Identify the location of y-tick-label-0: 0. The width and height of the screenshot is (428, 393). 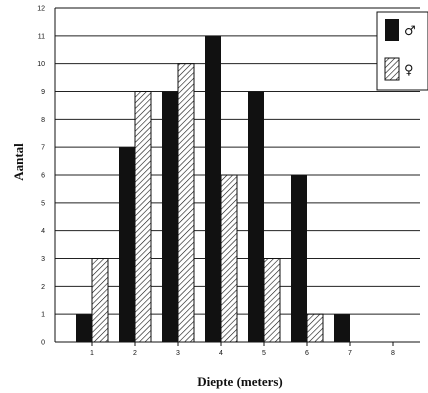
(43, 343).